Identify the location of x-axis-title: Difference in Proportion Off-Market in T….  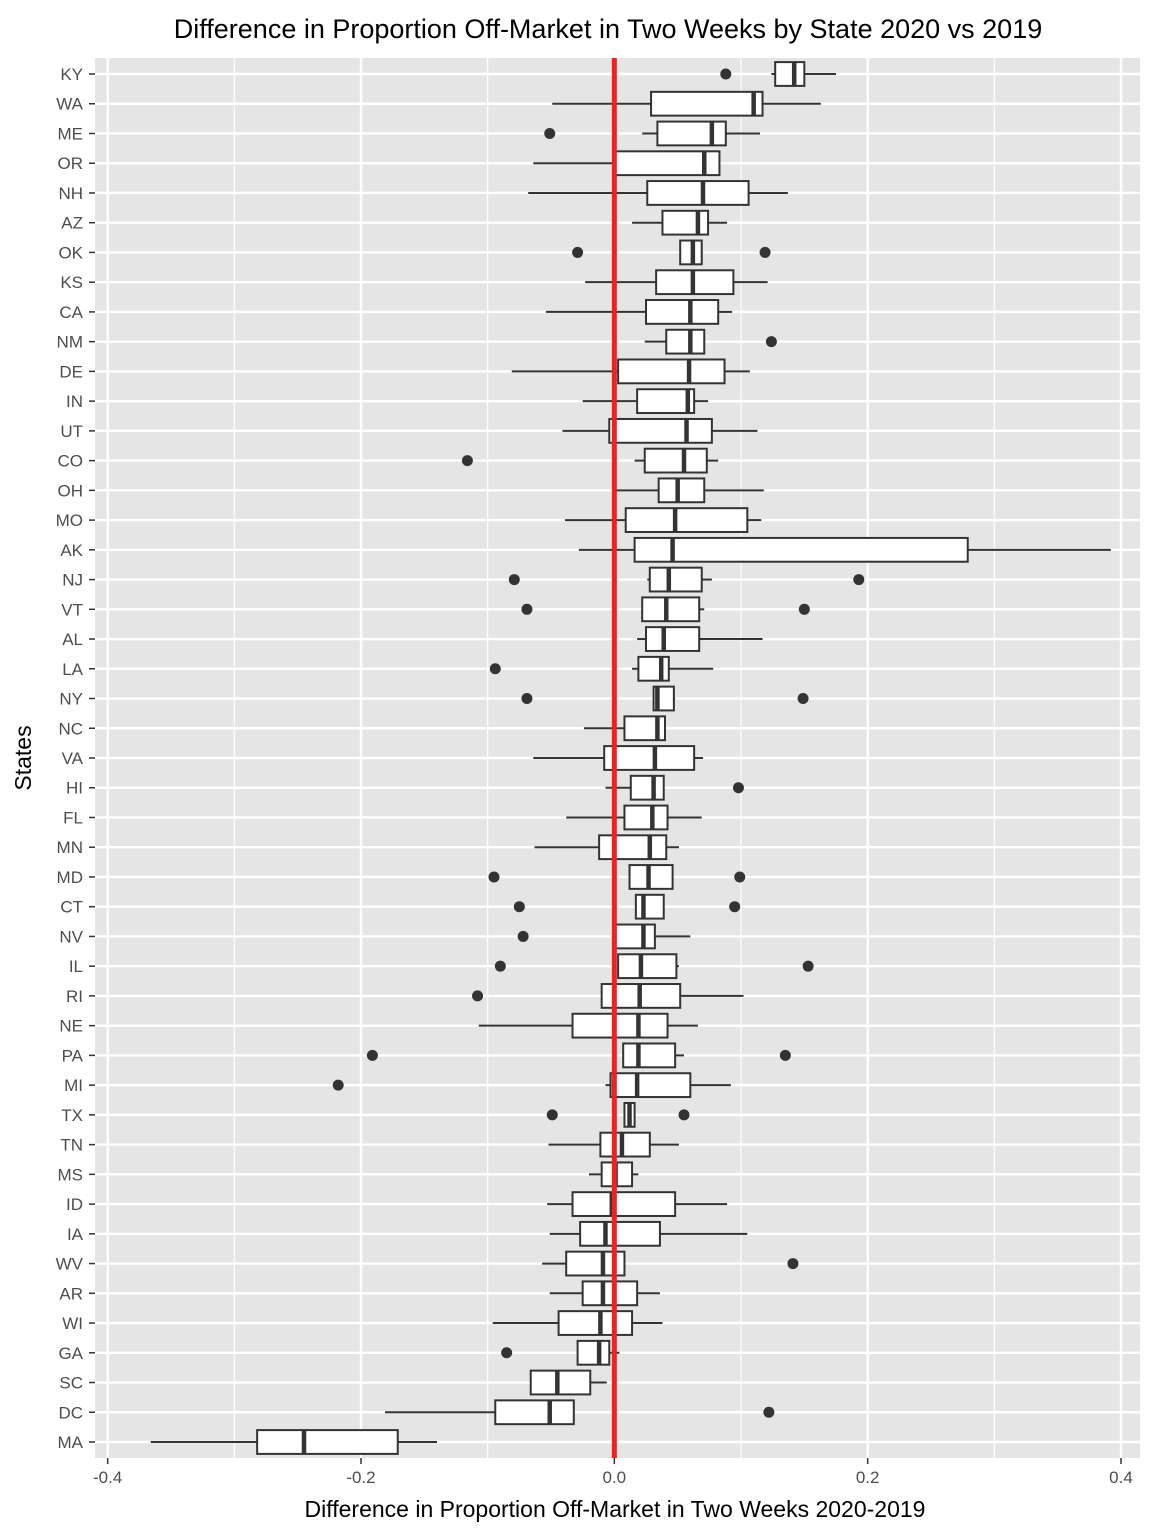
(615, 1509).